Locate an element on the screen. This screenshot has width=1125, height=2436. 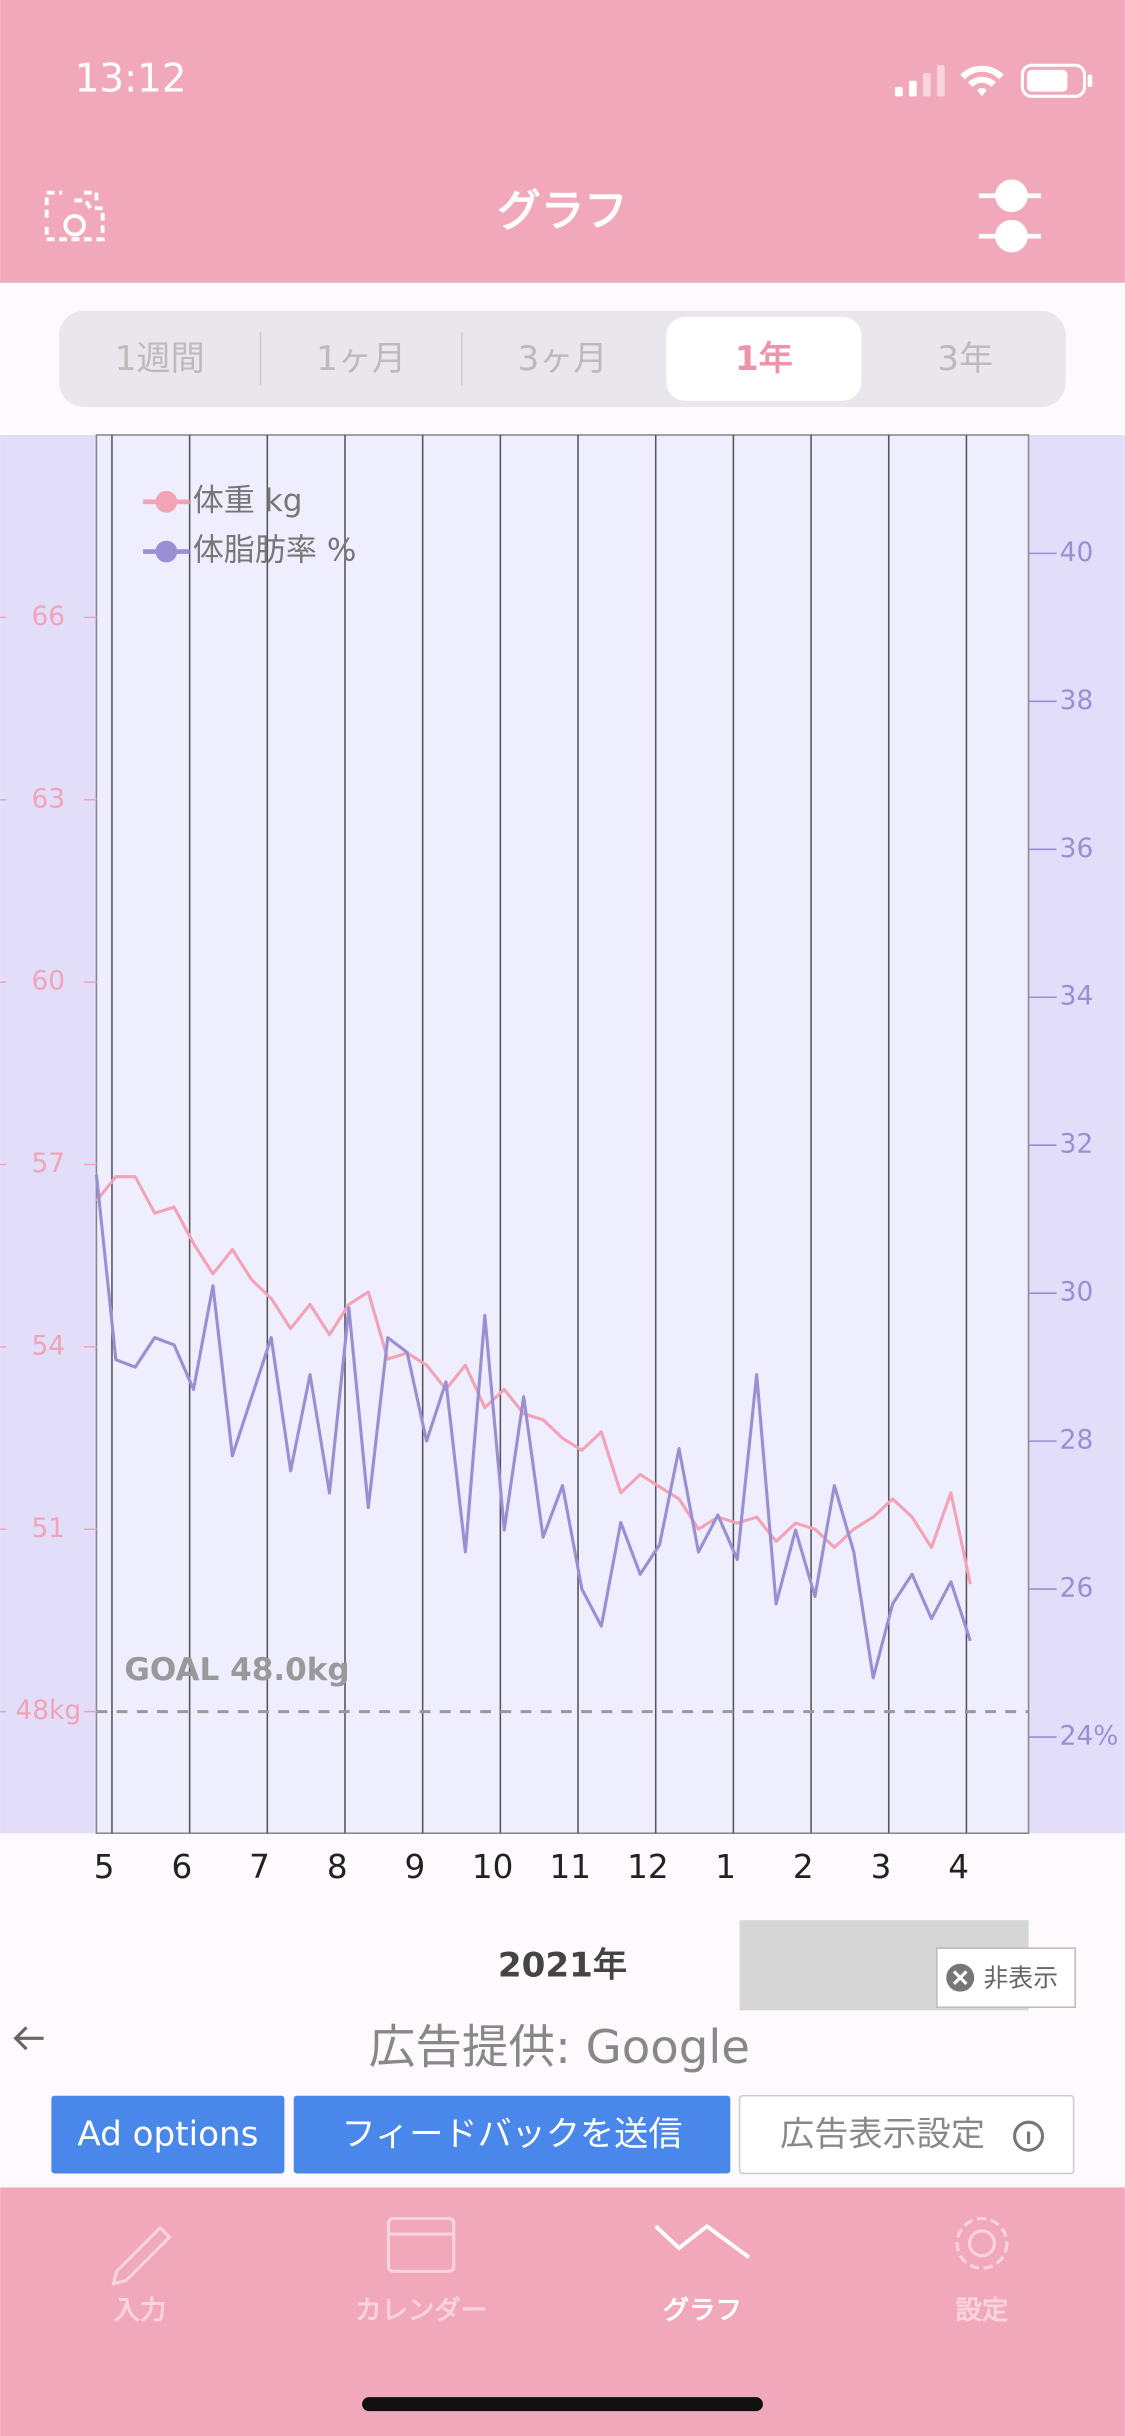
y-tick-label: 48kg is located at coordinates (48, 1710).